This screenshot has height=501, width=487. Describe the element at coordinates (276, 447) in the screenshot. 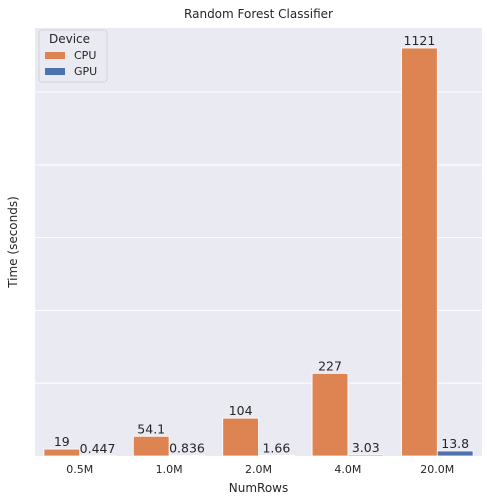

I see `data-label-gpu: 1.66` at that location.